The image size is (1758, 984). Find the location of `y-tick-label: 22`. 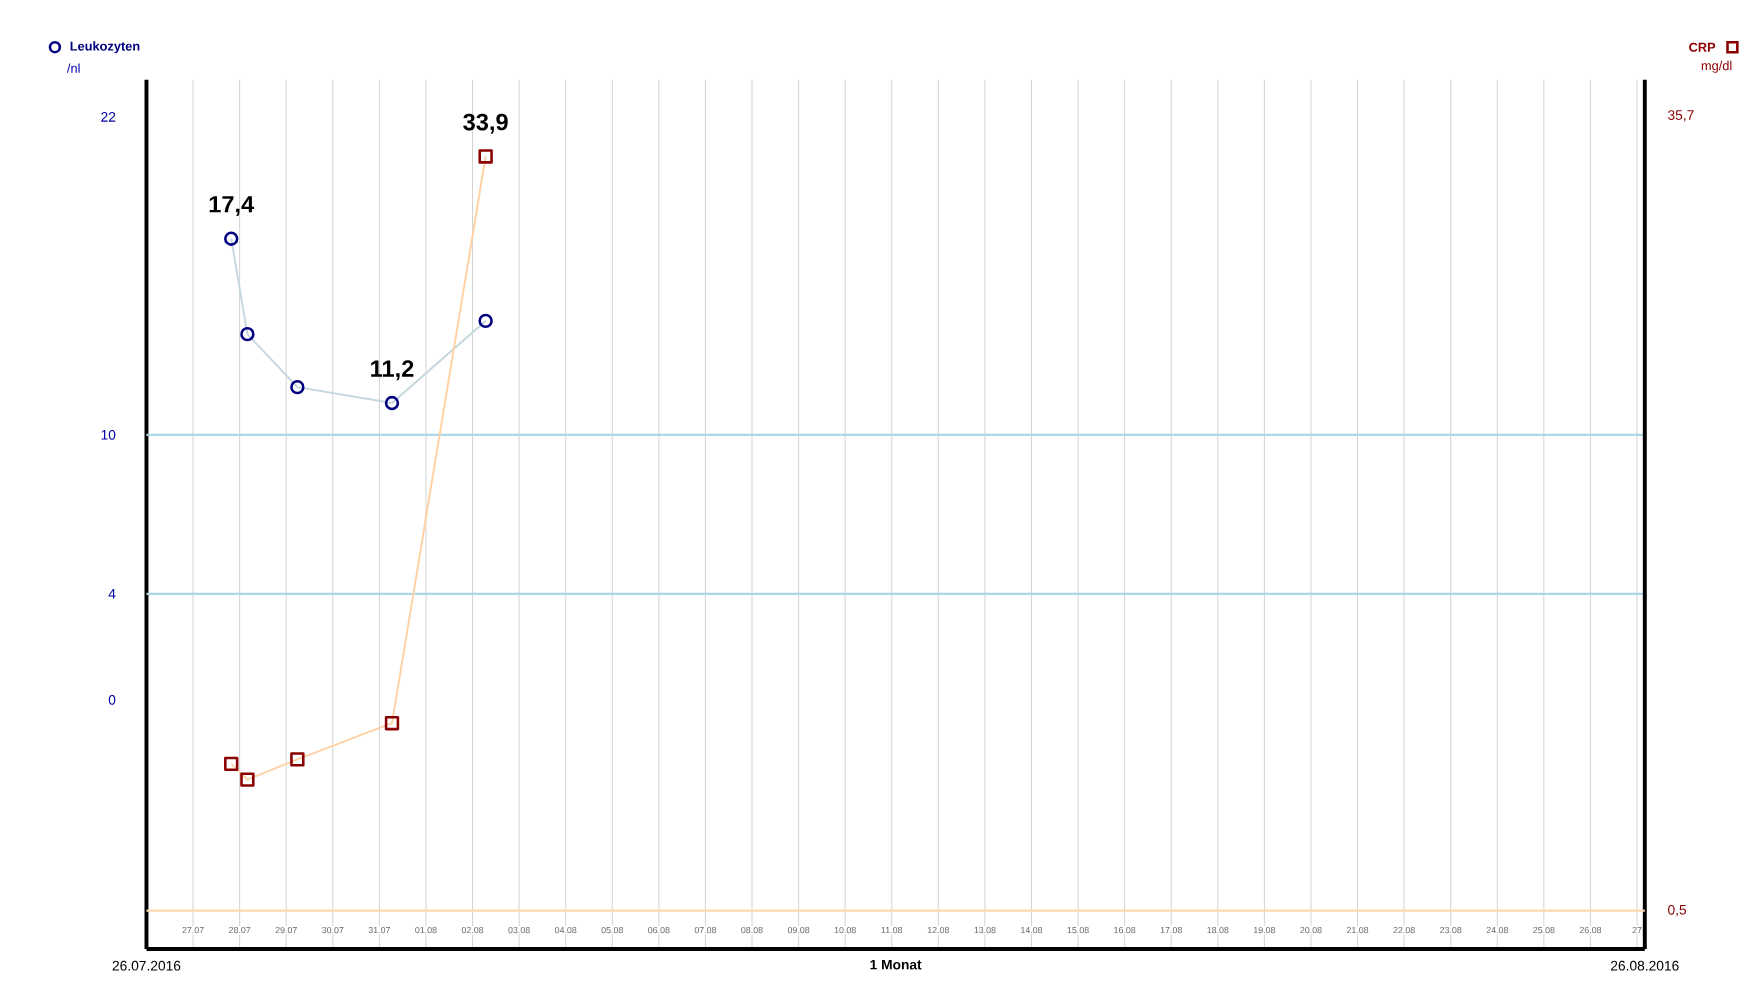

y-tick-label: 22 is located at coordinates (108, 116).